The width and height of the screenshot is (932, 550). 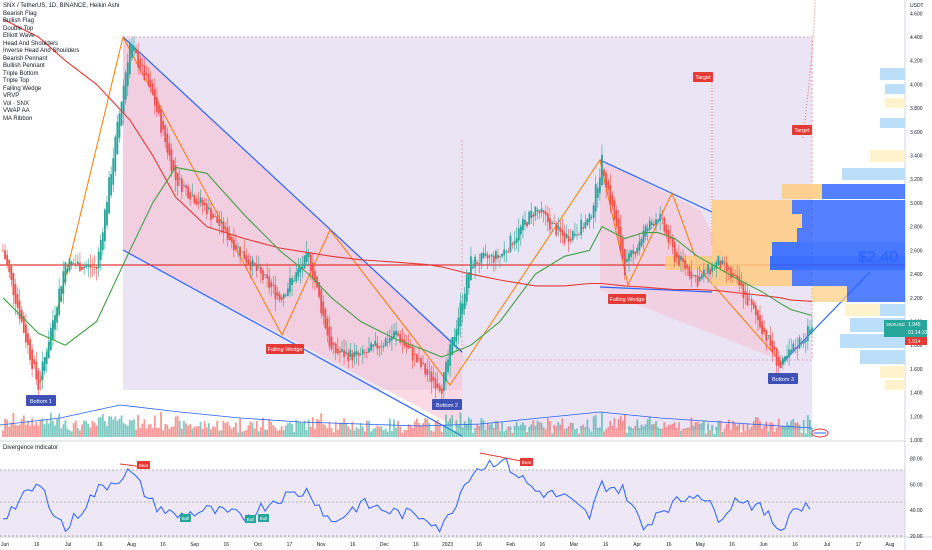 What do you see at coordinates (22, 88) in the screenshot?
I see `indicator-item: Falling Wedge` at bounding box center [22, 88].